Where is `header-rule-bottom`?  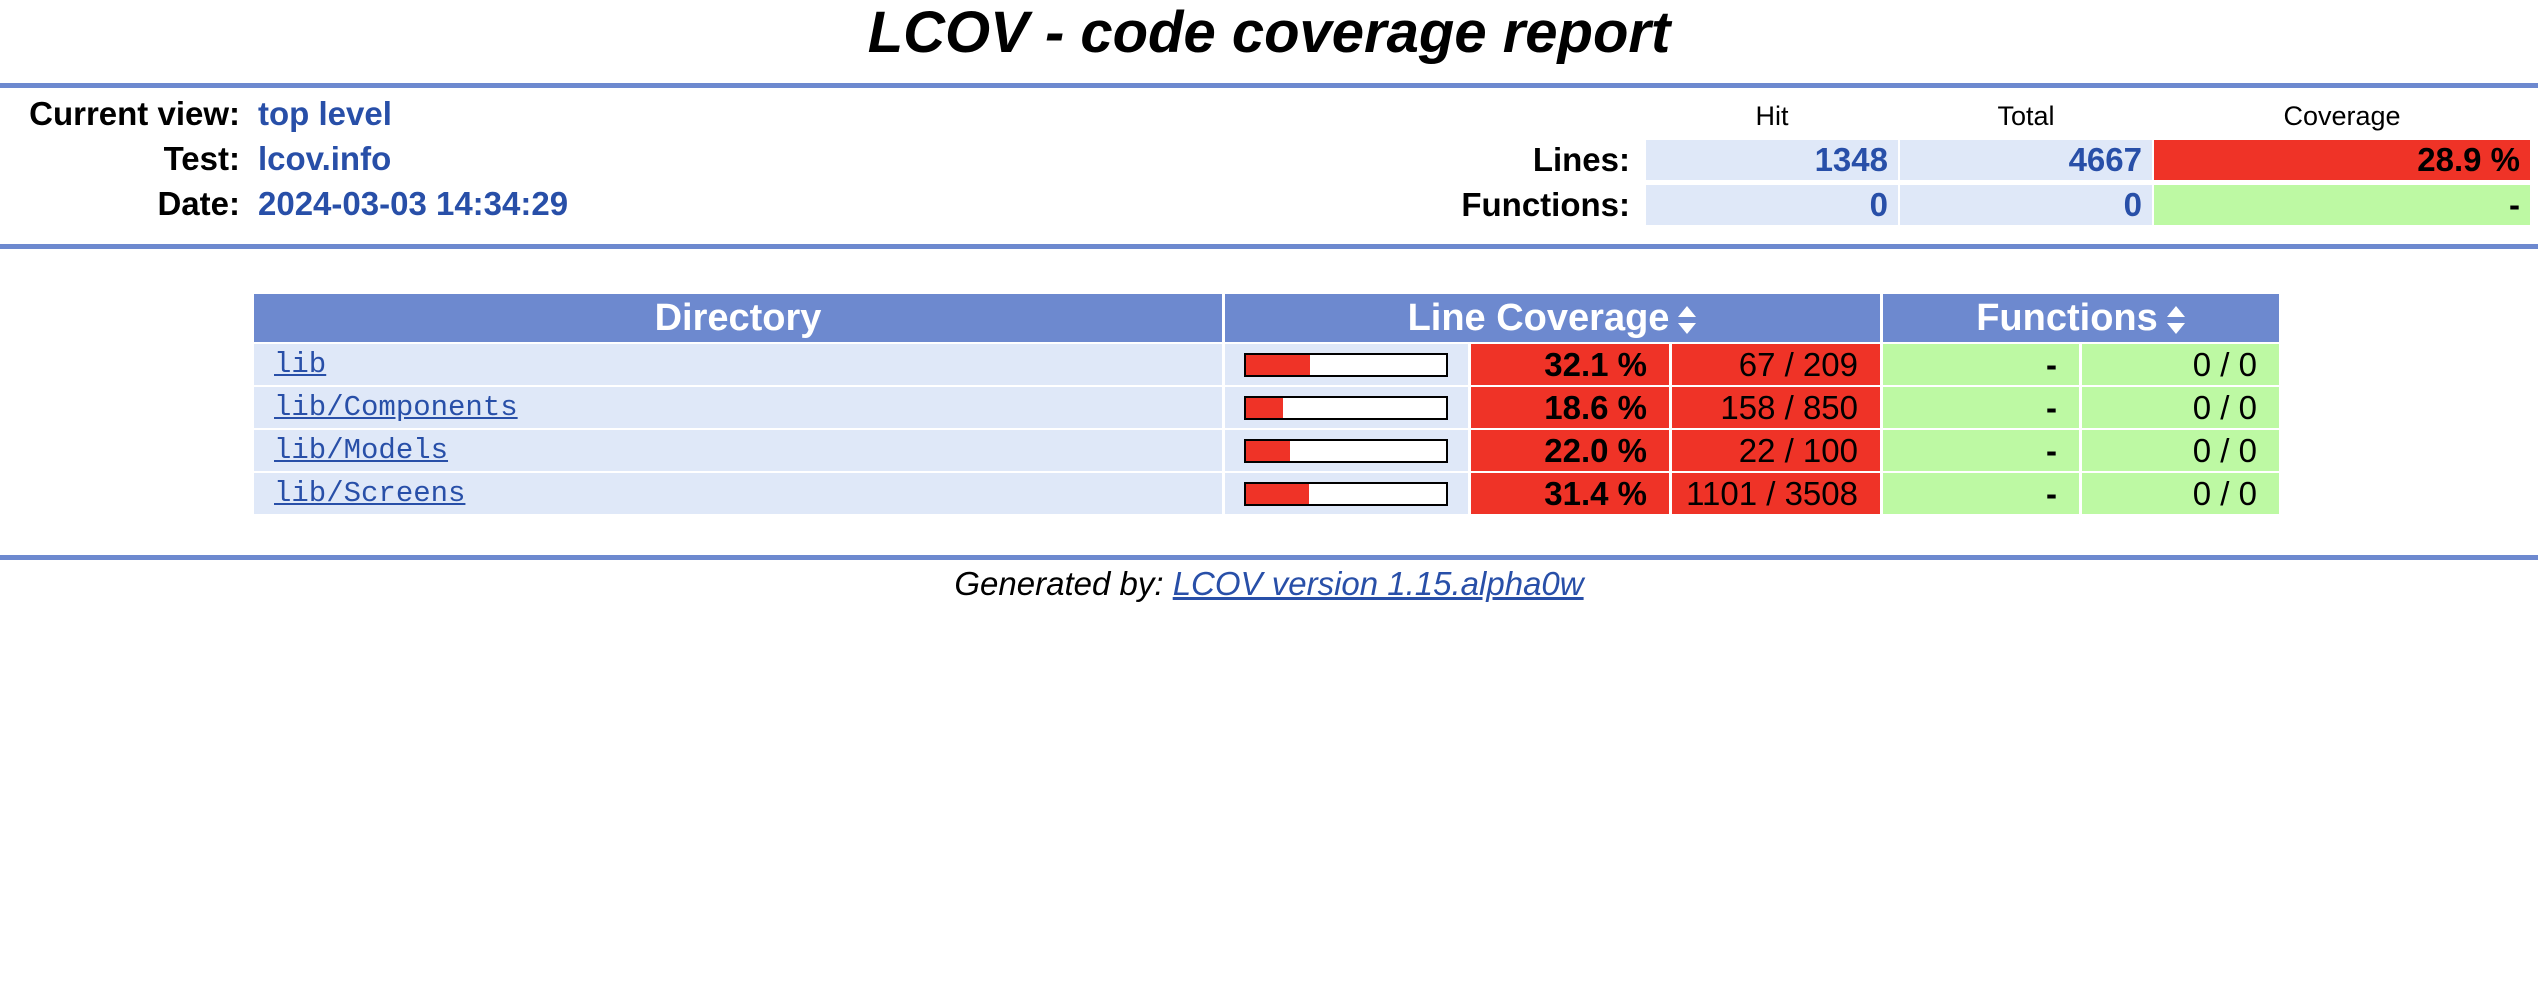
header-rule-bottom is located at coordinates (1269, 246).